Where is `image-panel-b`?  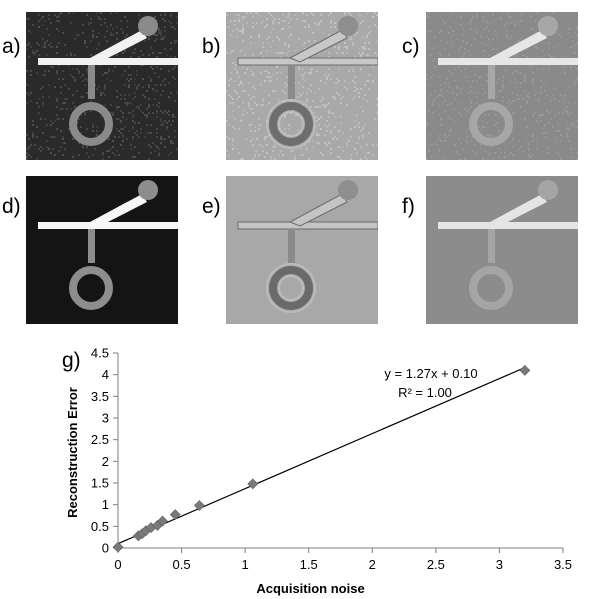
image-panel-b is located at coordinates (302, 86).